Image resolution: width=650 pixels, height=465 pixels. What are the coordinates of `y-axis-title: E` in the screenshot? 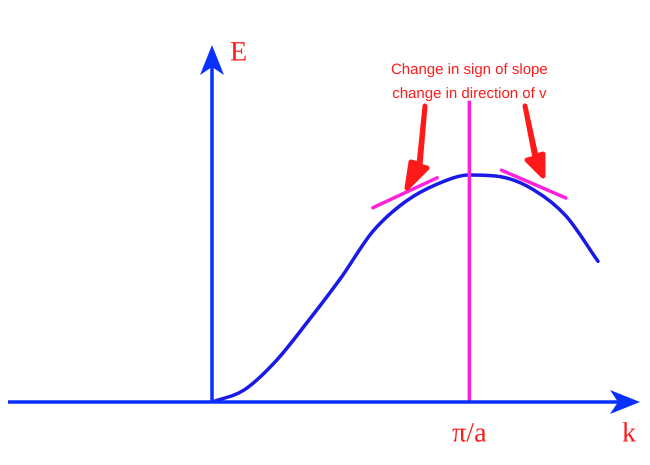 It's located at (239, 52).